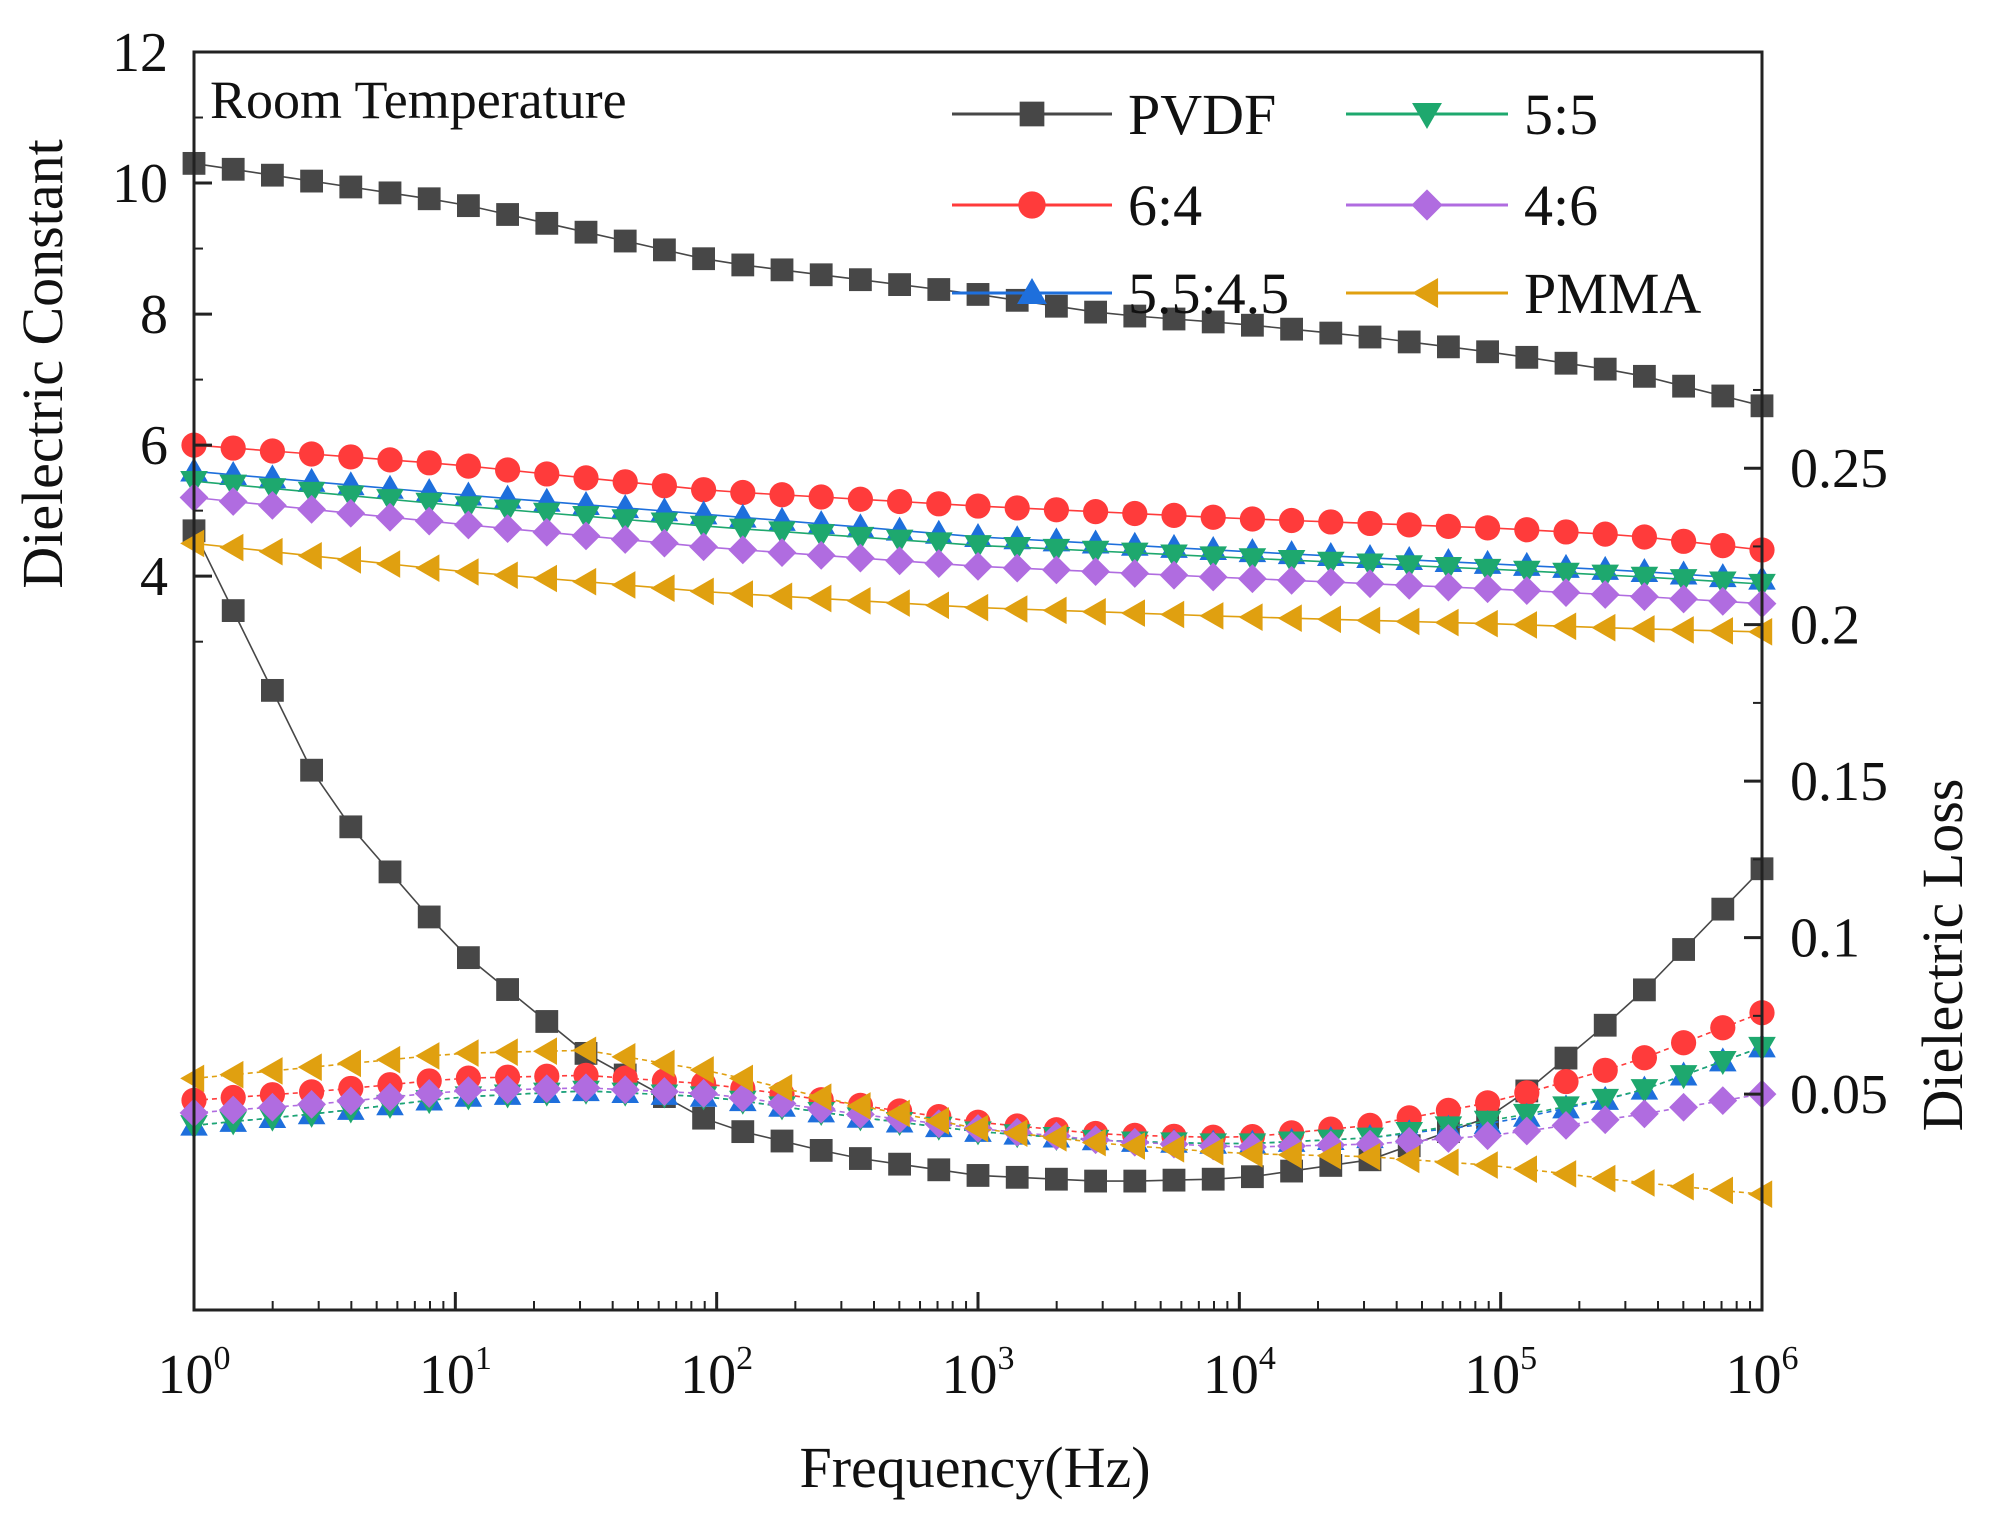 The width and height of the screenshot is (2015, 1524). What do you see at coordinates (1825, 939) in the screenshot?
I see `y-right-tick-label: 0.1` at bounding box center [1825, 939].